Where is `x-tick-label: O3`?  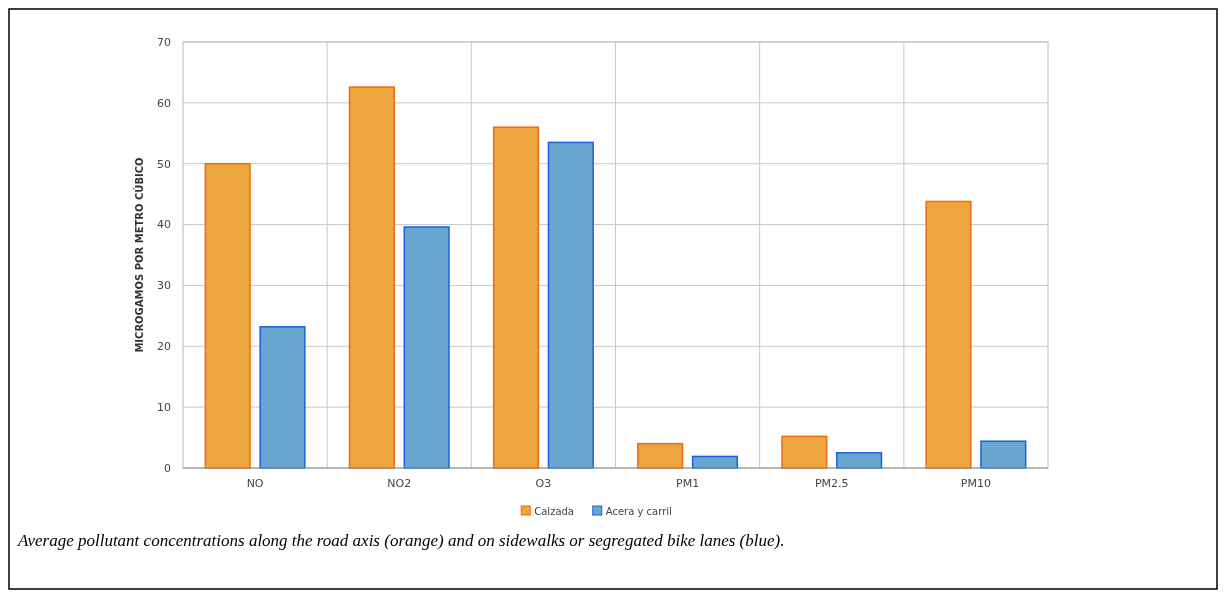
x-tick-label: O3 is located at coordinates (543, 483).